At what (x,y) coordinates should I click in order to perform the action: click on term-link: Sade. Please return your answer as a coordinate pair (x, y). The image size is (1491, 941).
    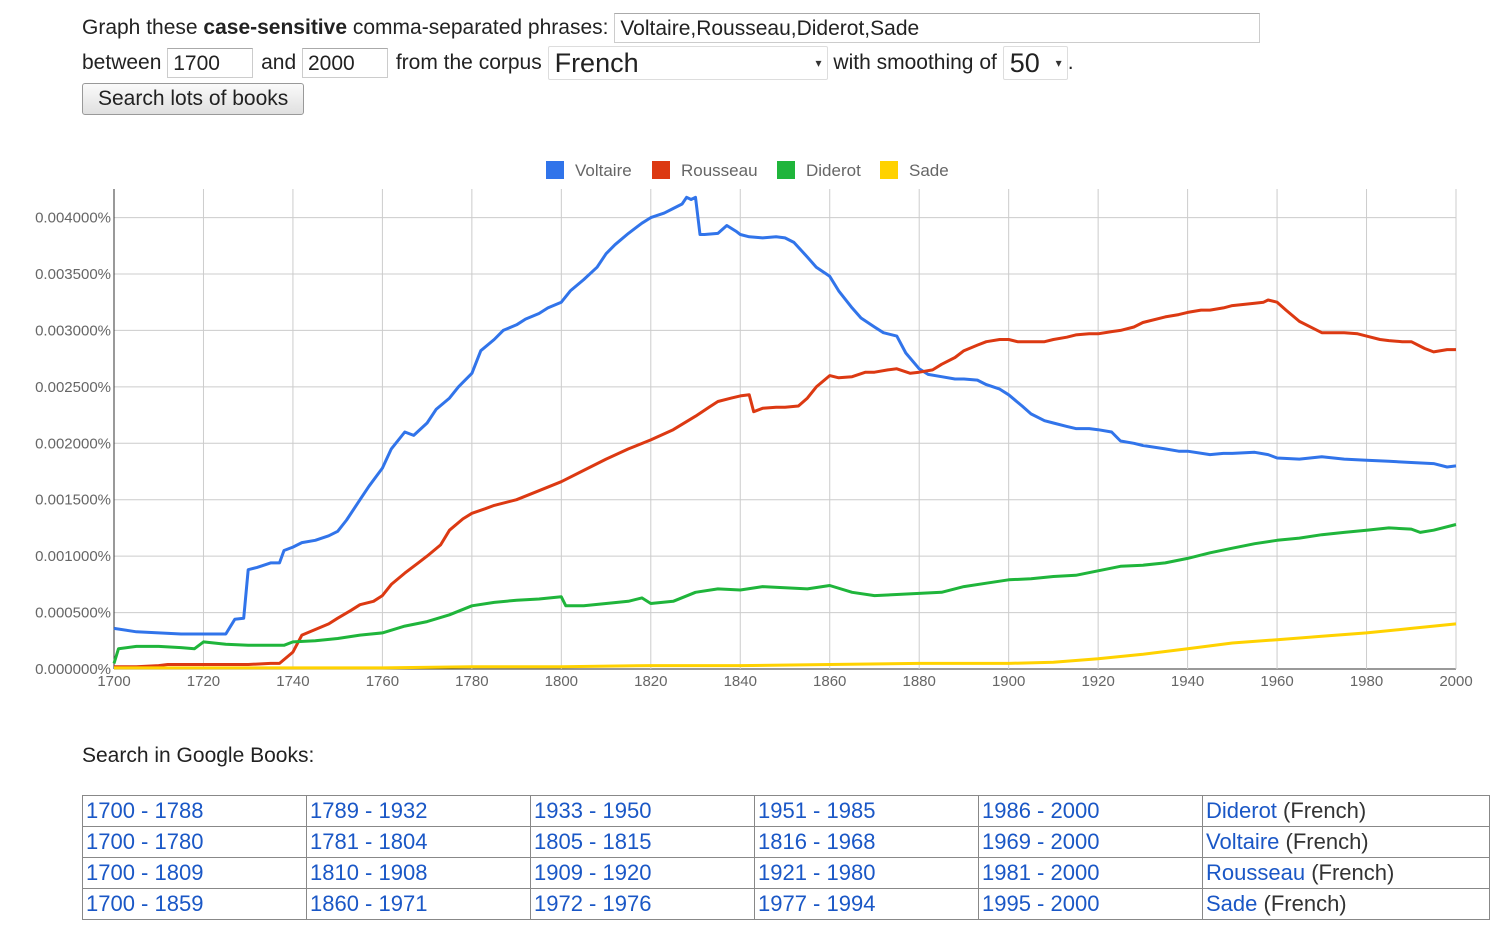
    Looking at the image, I should click on (1232, 903).